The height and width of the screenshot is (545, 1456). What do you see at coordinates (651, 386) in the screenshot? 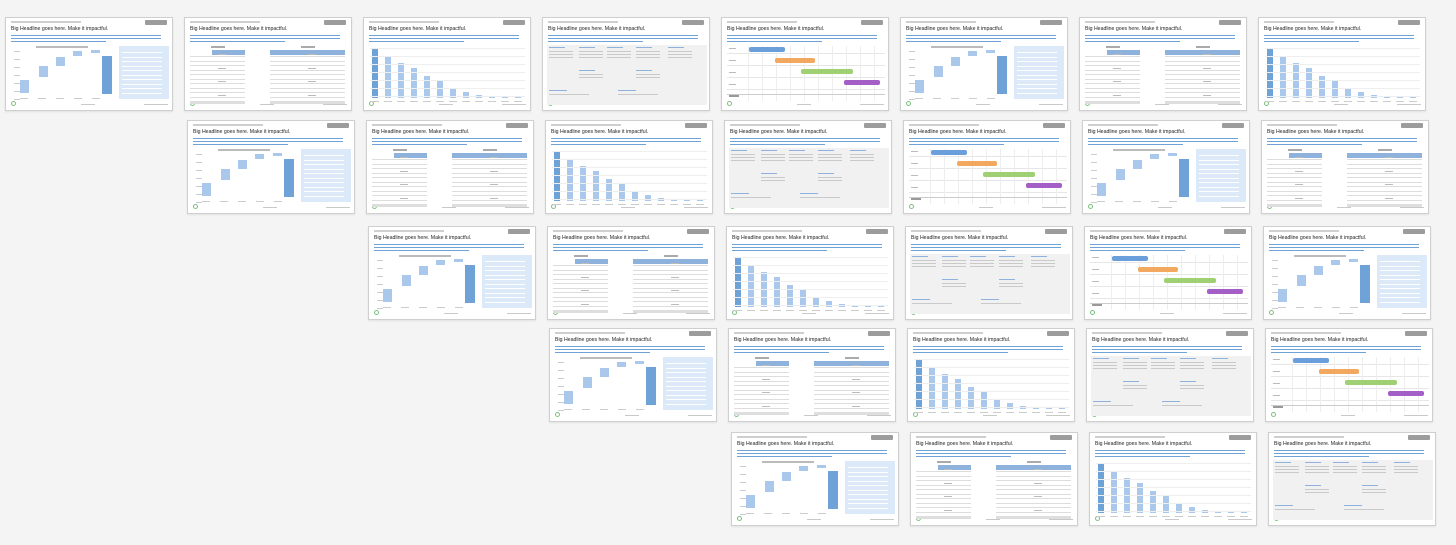
I see `waterfall-total-bar` at bounding box center [651, 386].